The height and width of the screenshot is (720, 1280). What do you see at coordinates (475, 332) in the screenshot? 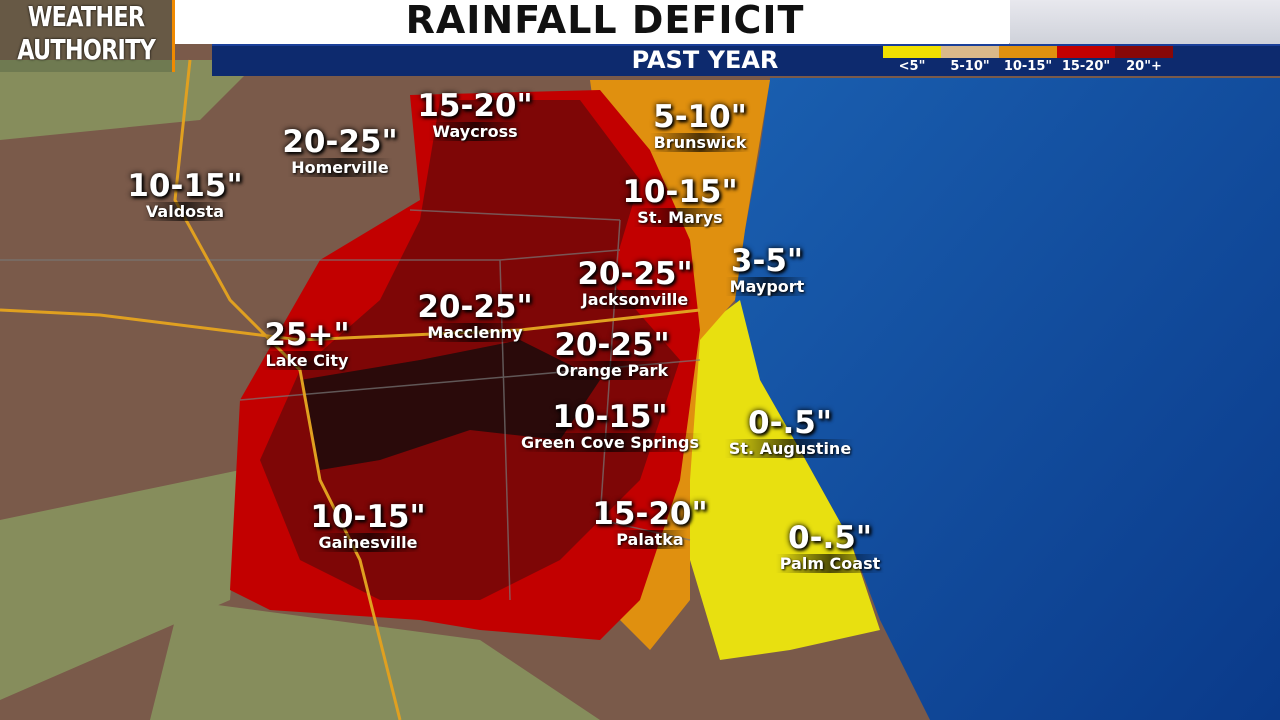
I see `city-name: Macclenny` at bounding box center [475, 332].